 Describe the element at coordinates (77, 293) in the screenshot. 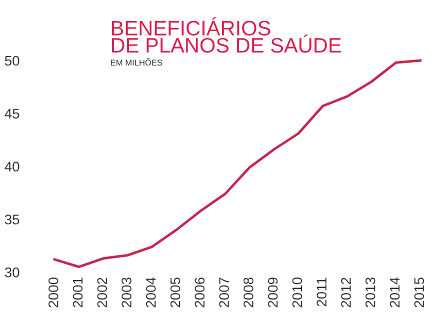

I see `x-tick-label: 2001` at that location.